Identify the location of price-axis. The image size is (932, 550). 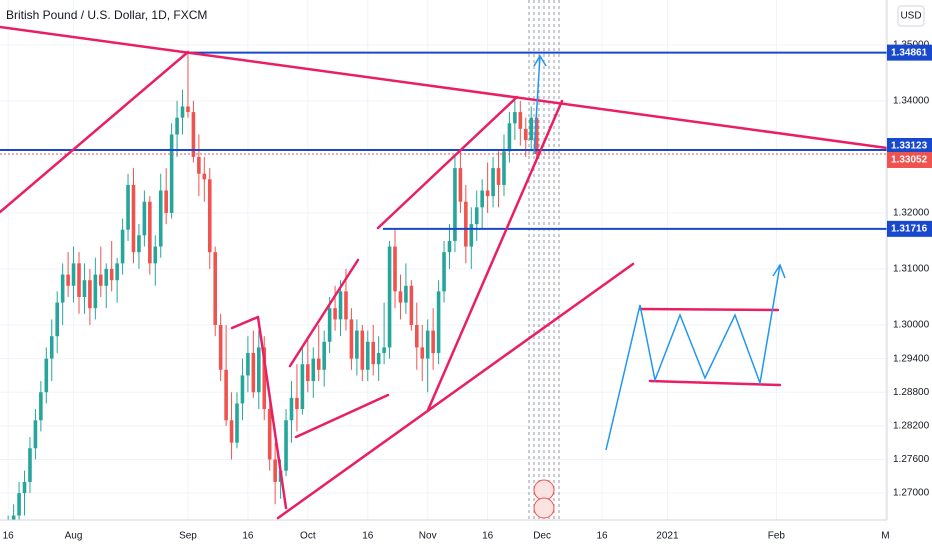
(909, 275).